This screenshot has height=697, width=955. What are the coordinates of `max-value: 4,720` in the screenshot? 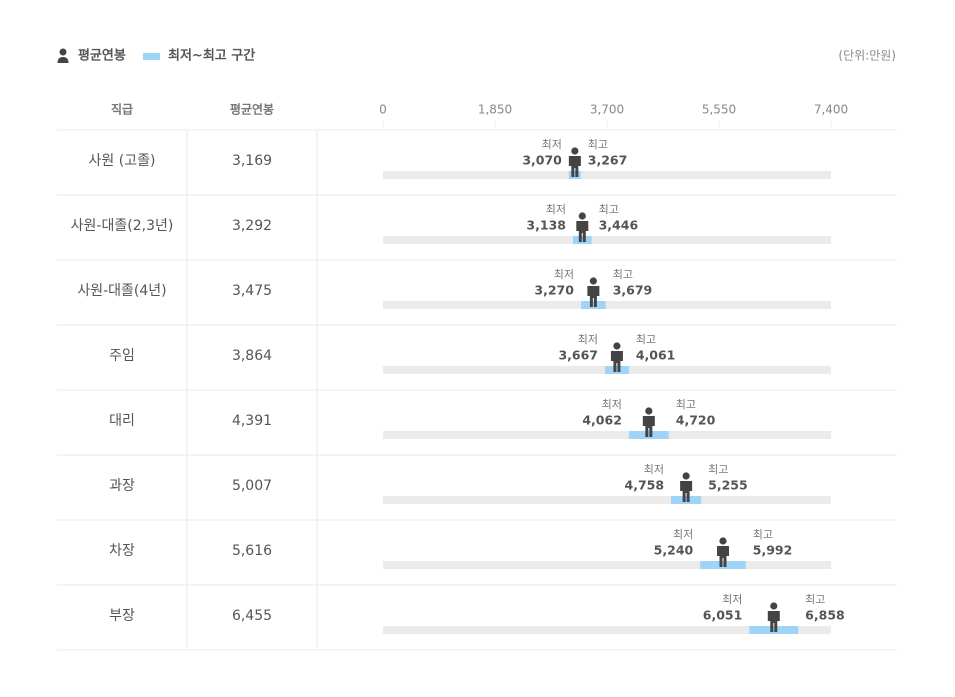 It's located at (696, 420).